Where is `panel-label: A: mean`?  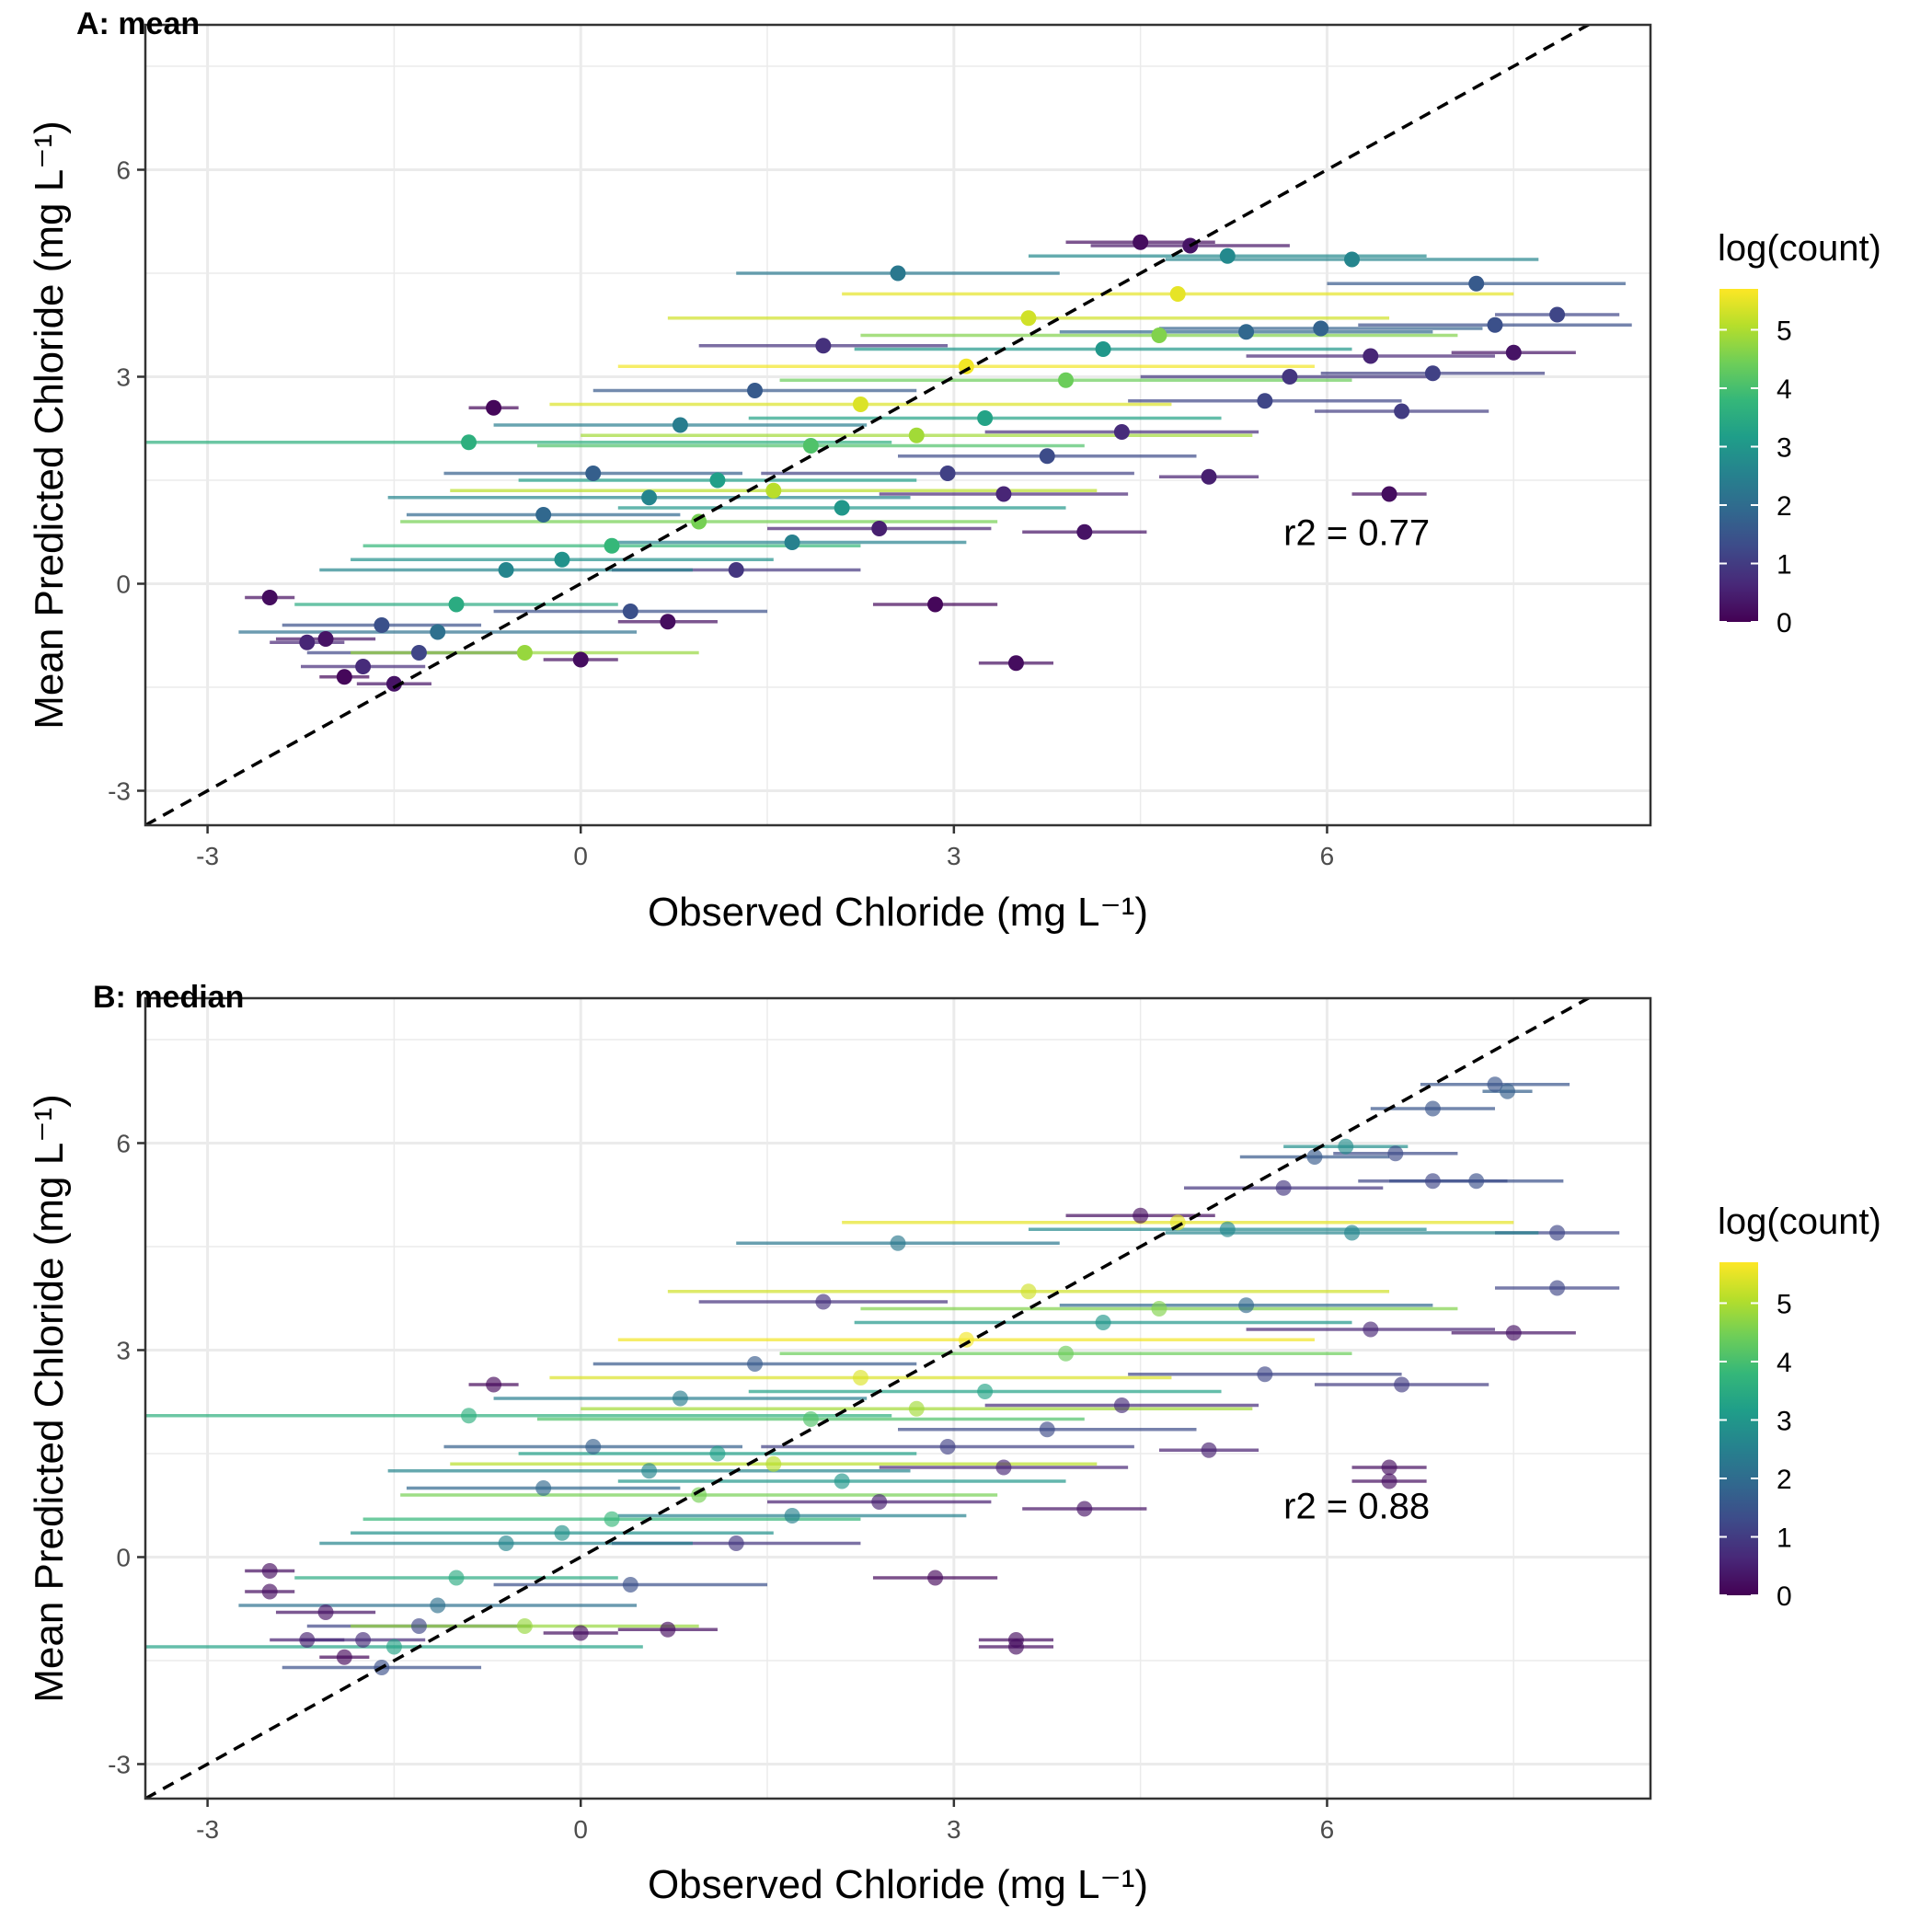
panel-label: A: mean is located at coordinates (138, 23).